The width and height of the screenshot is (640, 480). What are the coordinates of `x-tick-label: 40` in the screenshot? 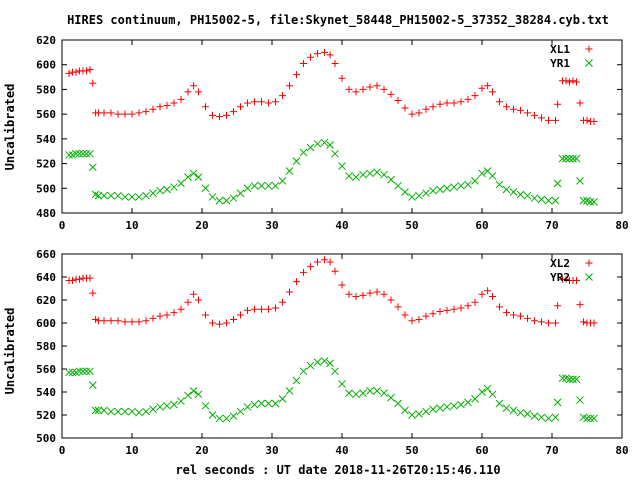 It's located at (341, 225).